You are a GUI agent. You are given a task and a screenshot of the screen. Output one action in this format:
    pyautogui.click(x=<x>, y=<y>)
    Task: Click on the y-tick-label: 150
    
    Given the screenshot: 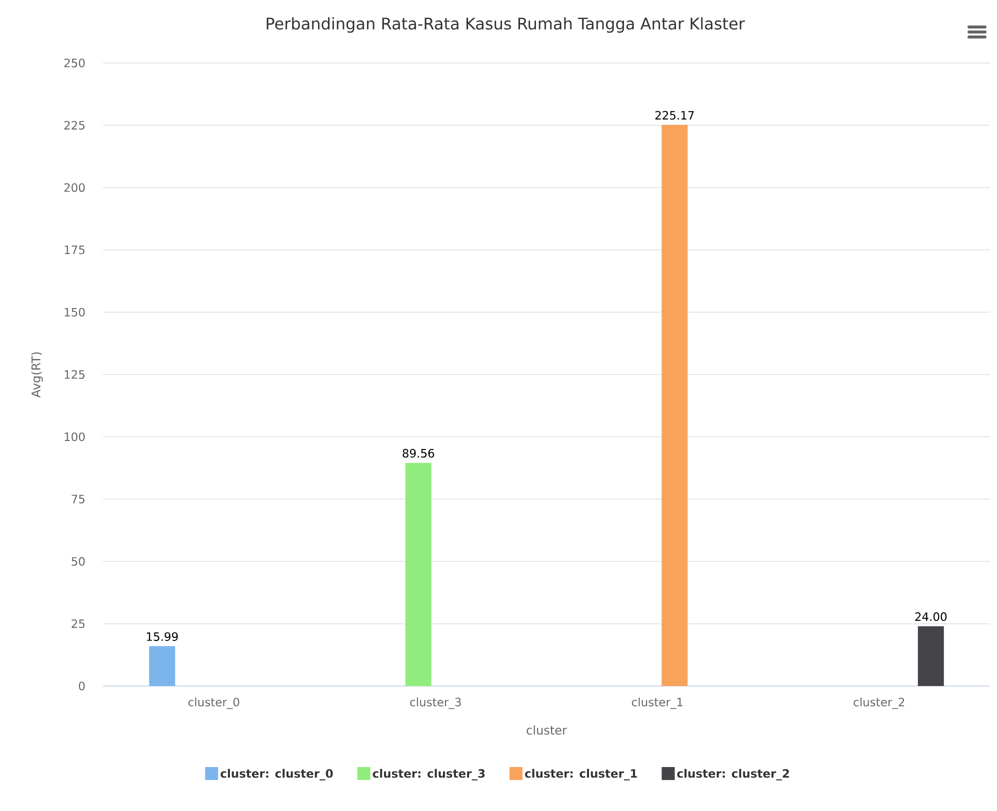 What is the action you would take?
    pyautogui.click(x=74, y=312)
    